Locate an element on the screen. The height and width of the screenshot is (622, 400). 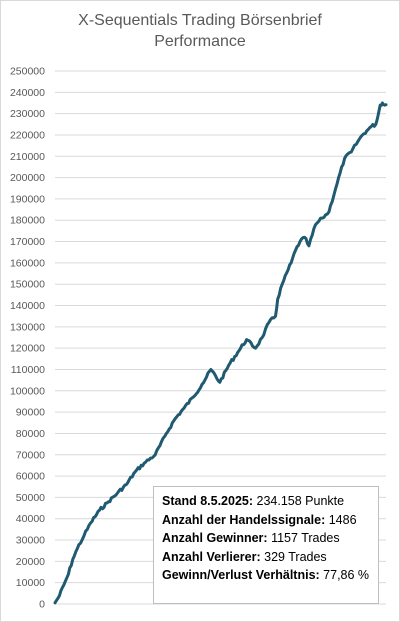
y-tick-label: 190000 is located at coordinates (27, 199).